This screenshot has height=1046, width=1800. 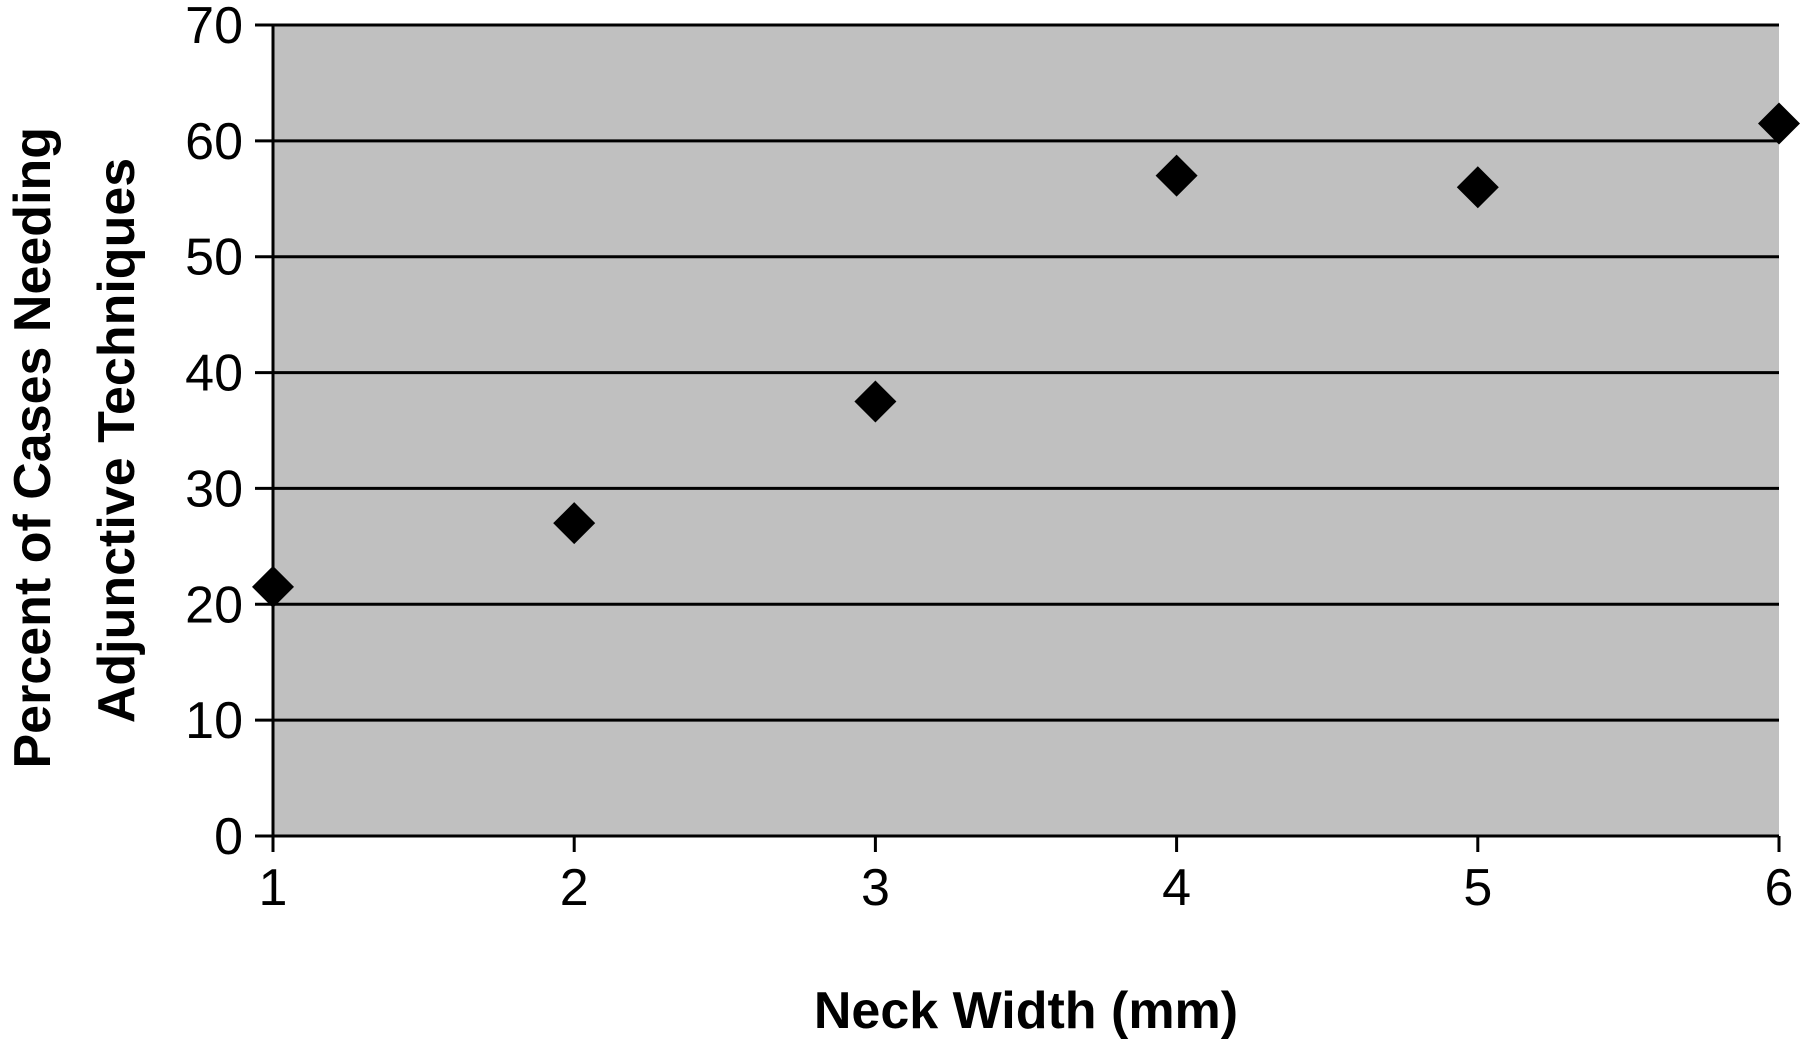 I want to click on y-tick-label-40: 40, so click(x=214, y=374).